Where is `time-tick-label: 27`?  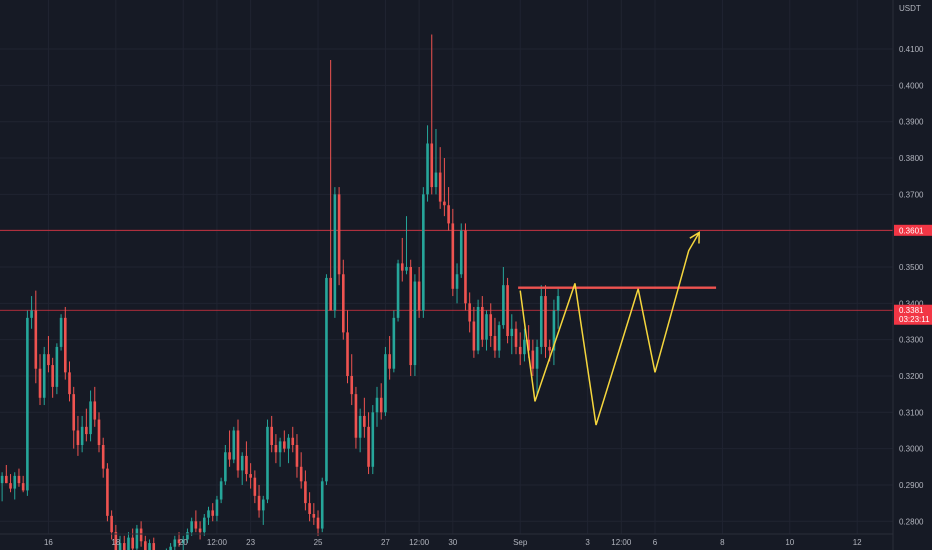 time-tick-label: 27 is located at coordinates (385, 542).